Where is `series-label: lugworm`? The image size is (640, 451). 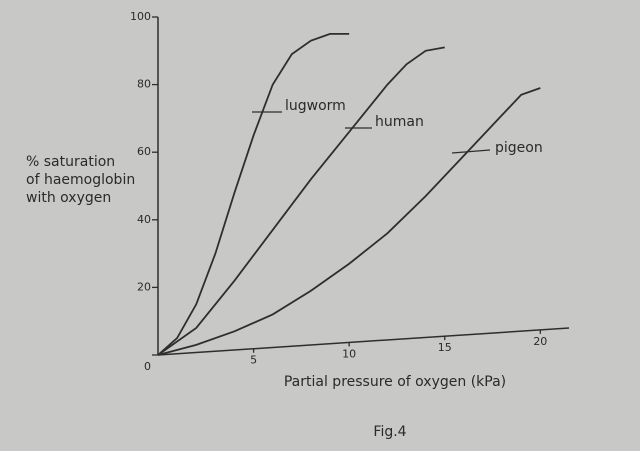 series-label: lugworm is located at coordinates (315, 106).